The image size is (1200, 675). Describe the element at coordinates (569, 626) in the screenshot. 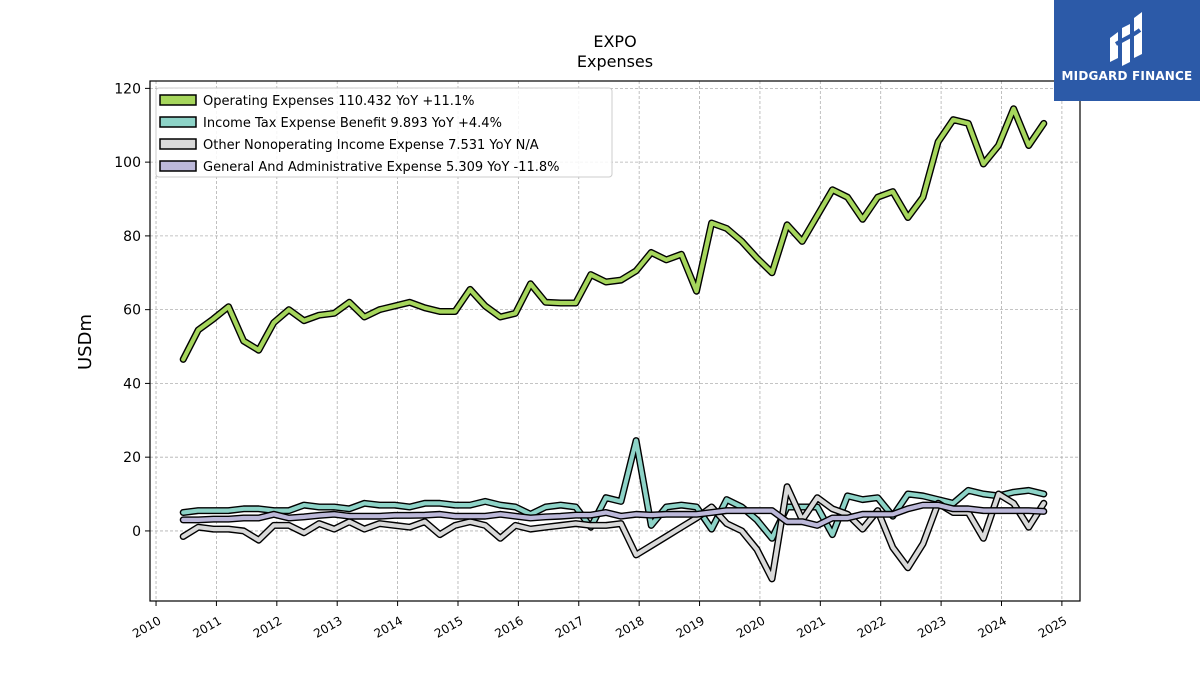

I see `x-tick-label: 2017` at that location.